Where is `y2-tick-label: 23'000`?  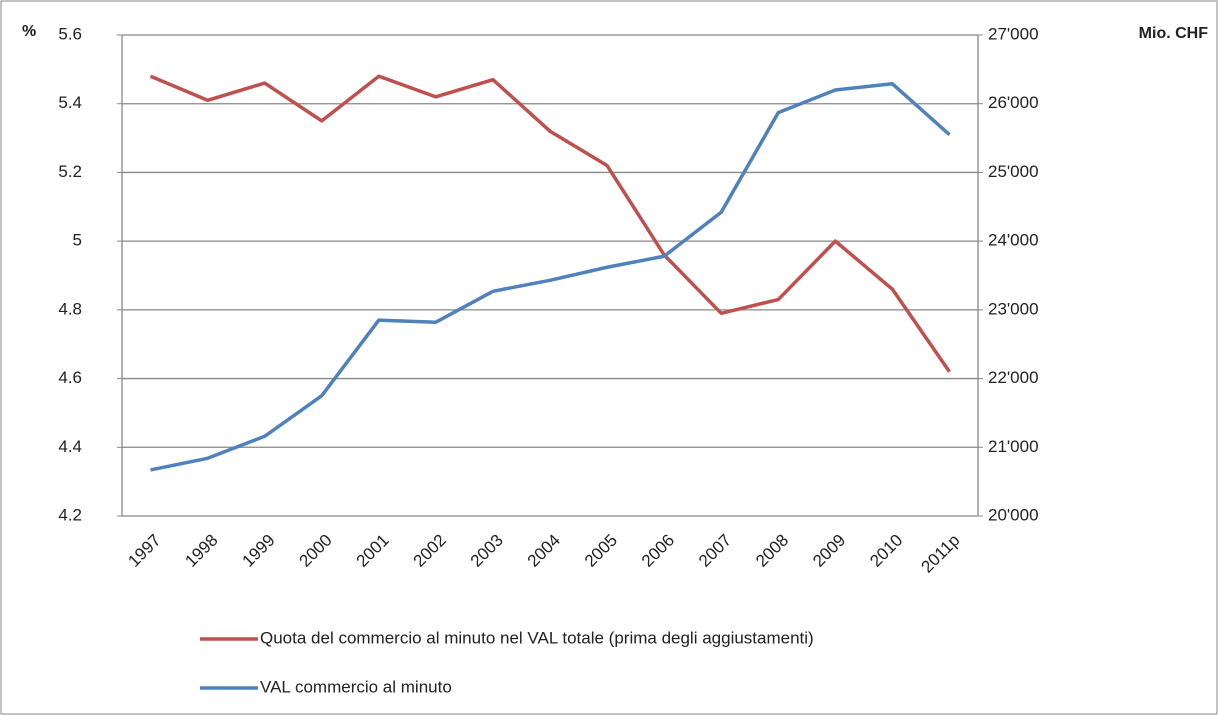
y2-tick-label: 23'000 is located at coordinates (1013, 308).